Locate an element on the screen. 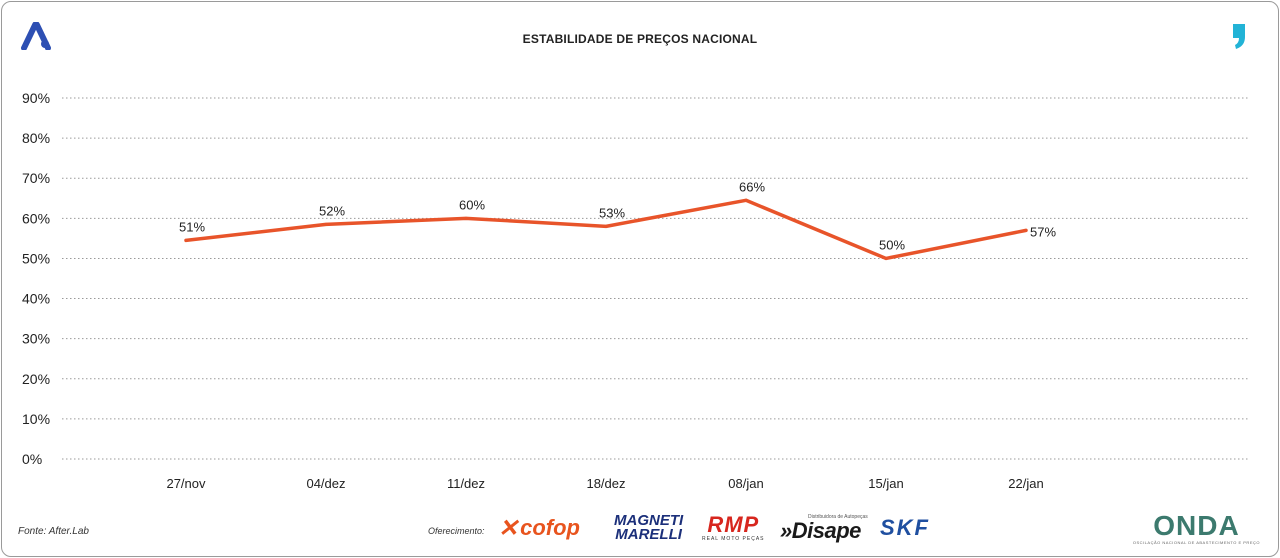 The width and height of the screenshot is (1280, 558). rmp-logo: RMP REAL MOTO PEÇAS is located at coordinates (733, 528).